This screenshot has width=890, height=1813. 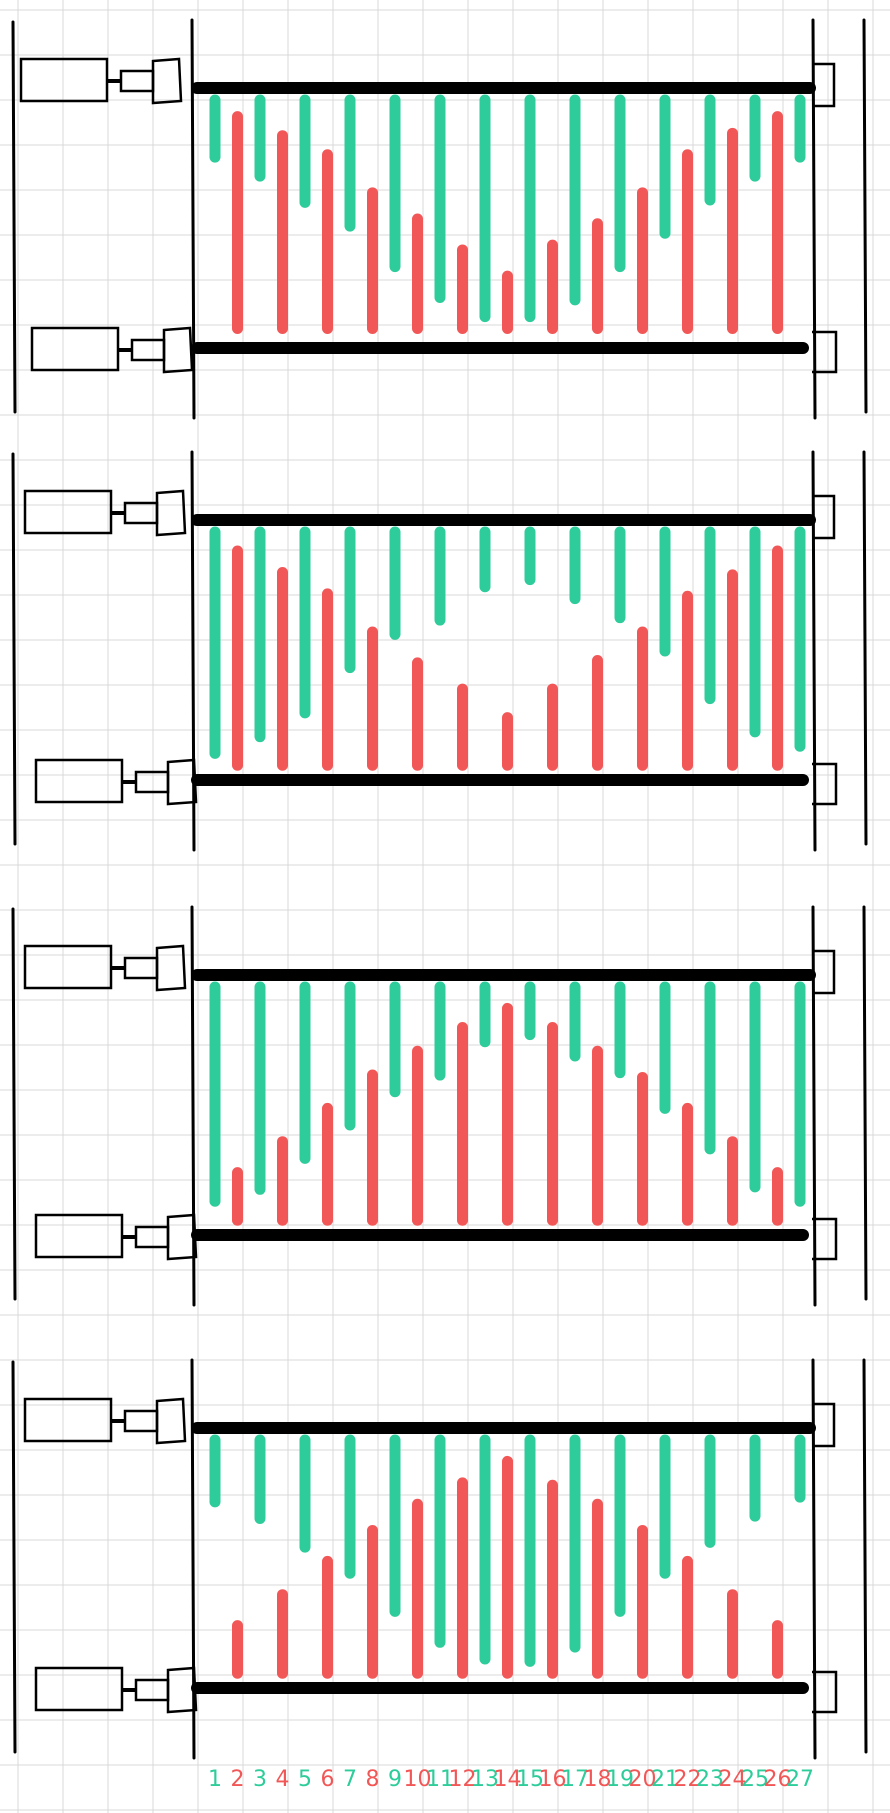 I want to click on bar-number-label: 3, so click(x=260, y=1779).